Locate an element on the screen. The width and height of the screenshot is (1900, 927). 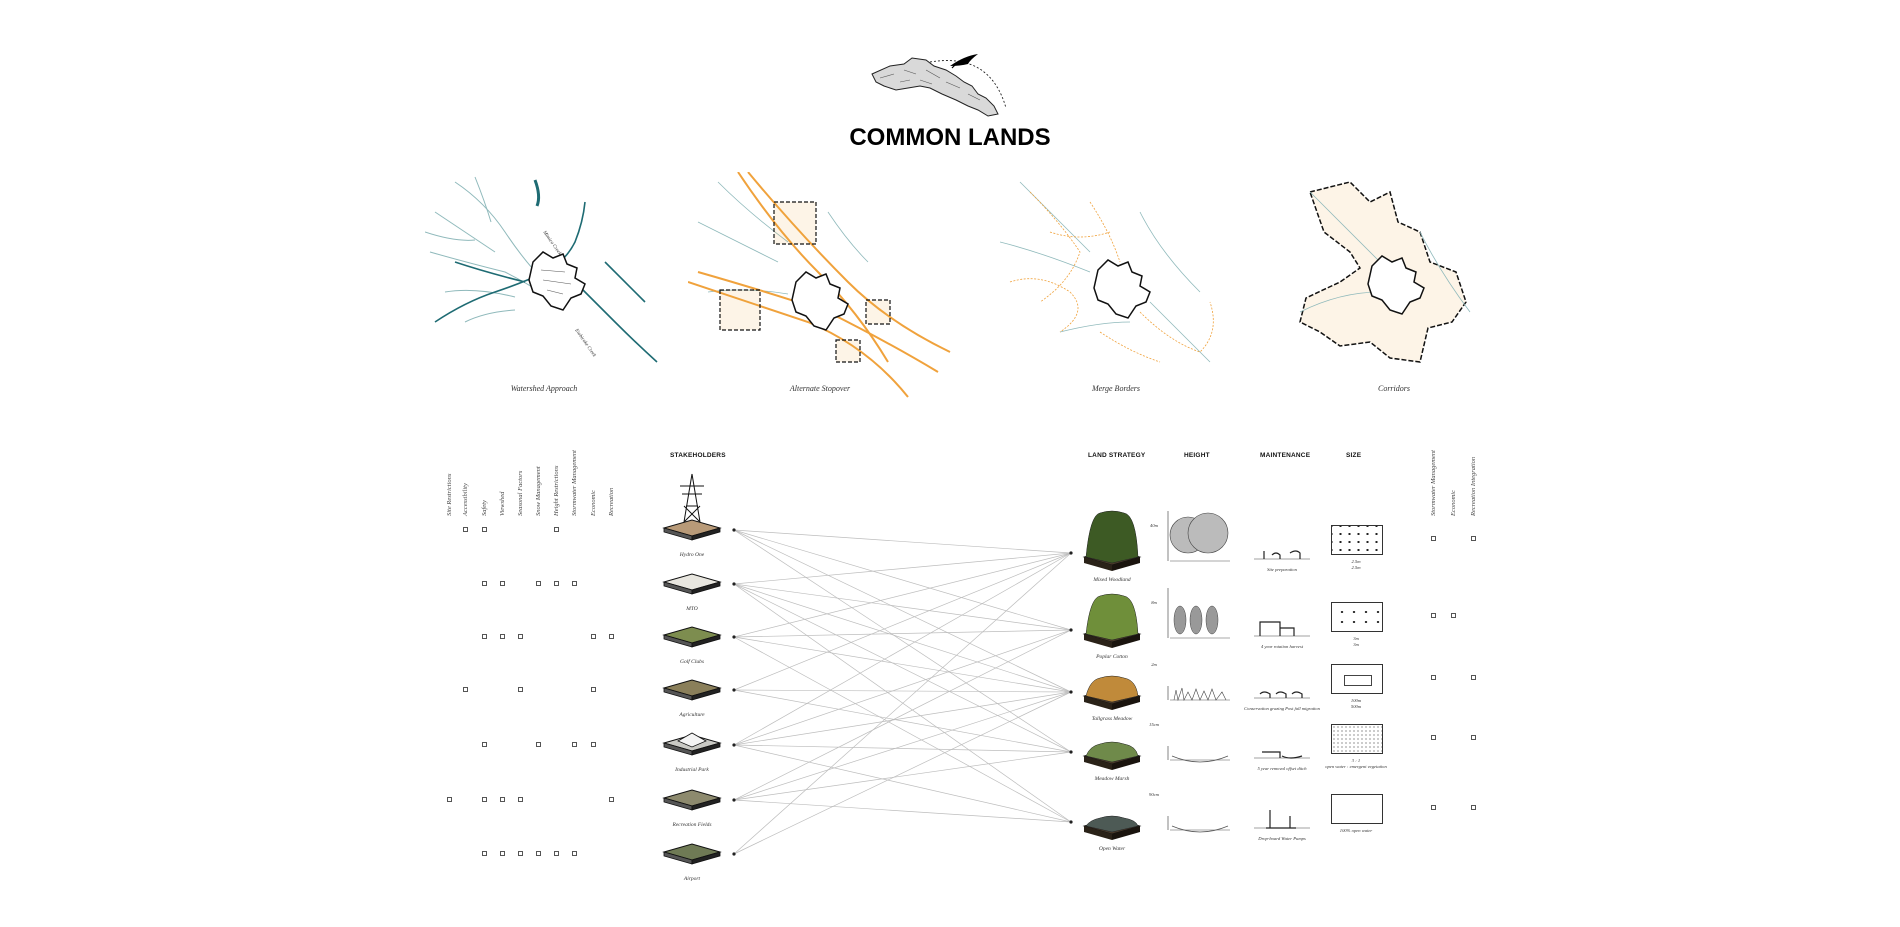
maintenance-label: Drop-board Water Pumps is located at coordinates (1282, 838).